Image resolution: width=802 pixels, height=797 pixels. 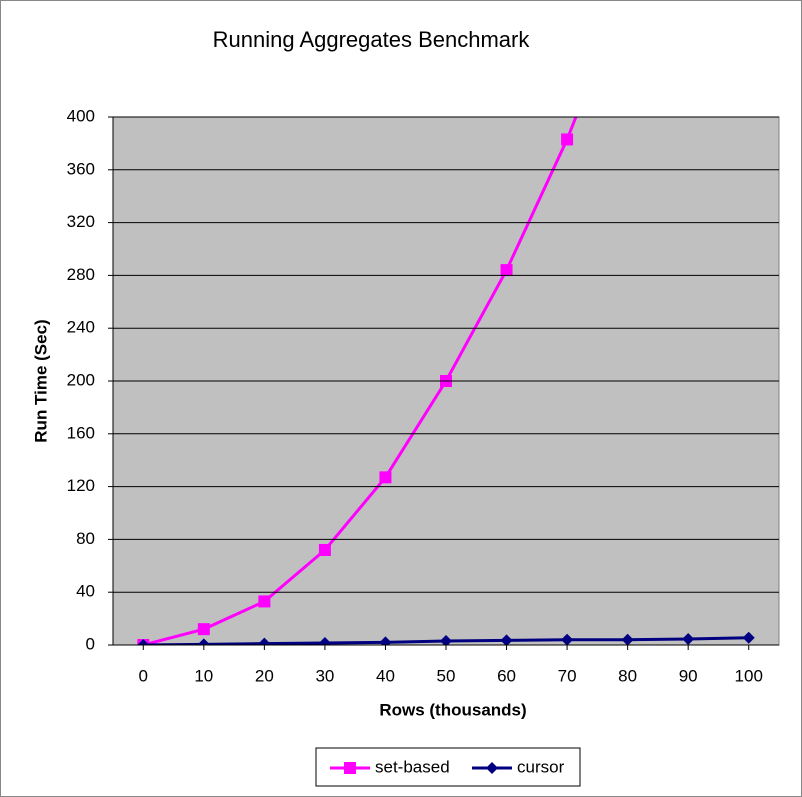 What do you see at coordinates (203, 675) in the screenshot?
I see `x-tick-label: 10` at bounding box center [203, 675].